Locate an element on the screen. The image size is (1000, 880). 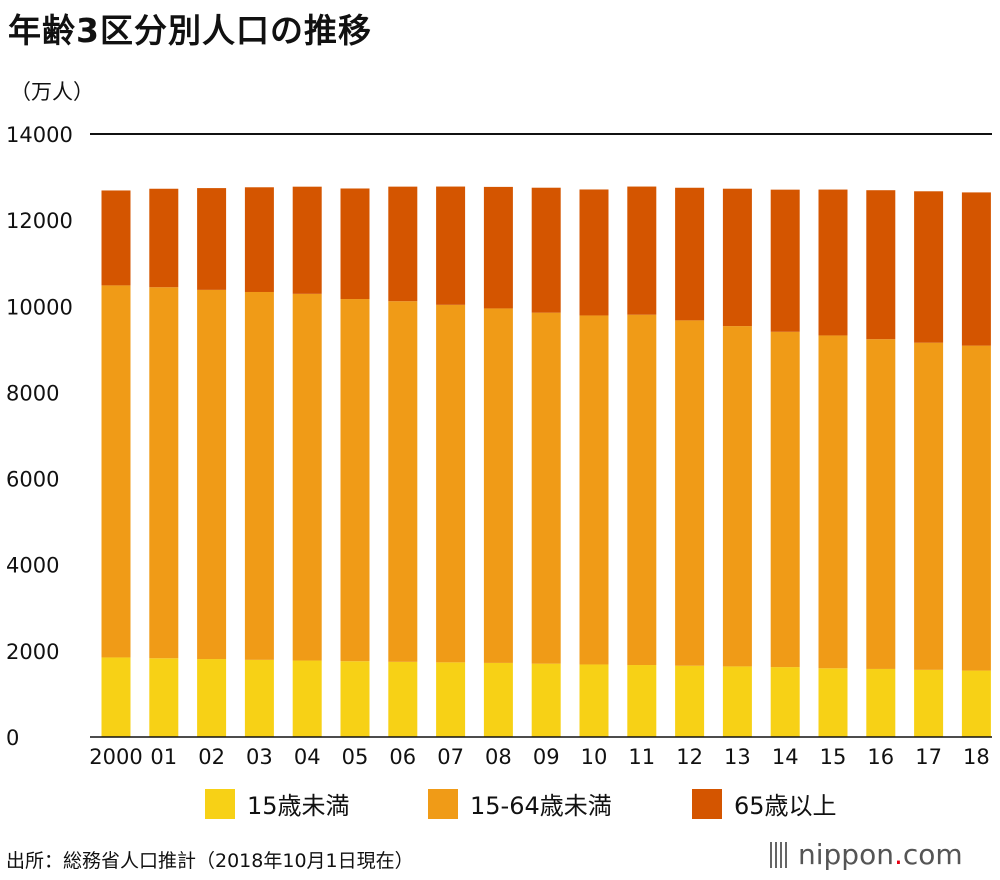
x-tick-label: 03 is located at coordinates (259, 757).